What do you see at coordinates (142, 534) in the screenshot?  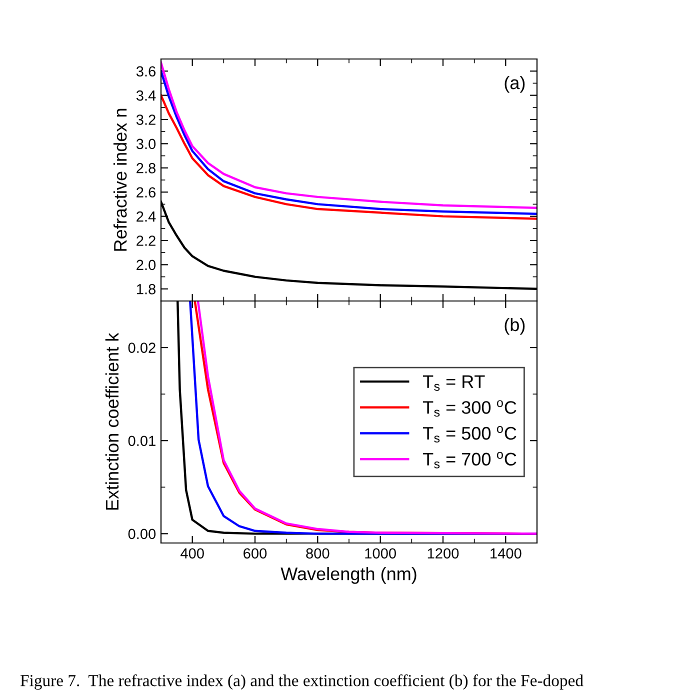 I see `y-tick-label: 0.00` at bounding box center [142, 534].